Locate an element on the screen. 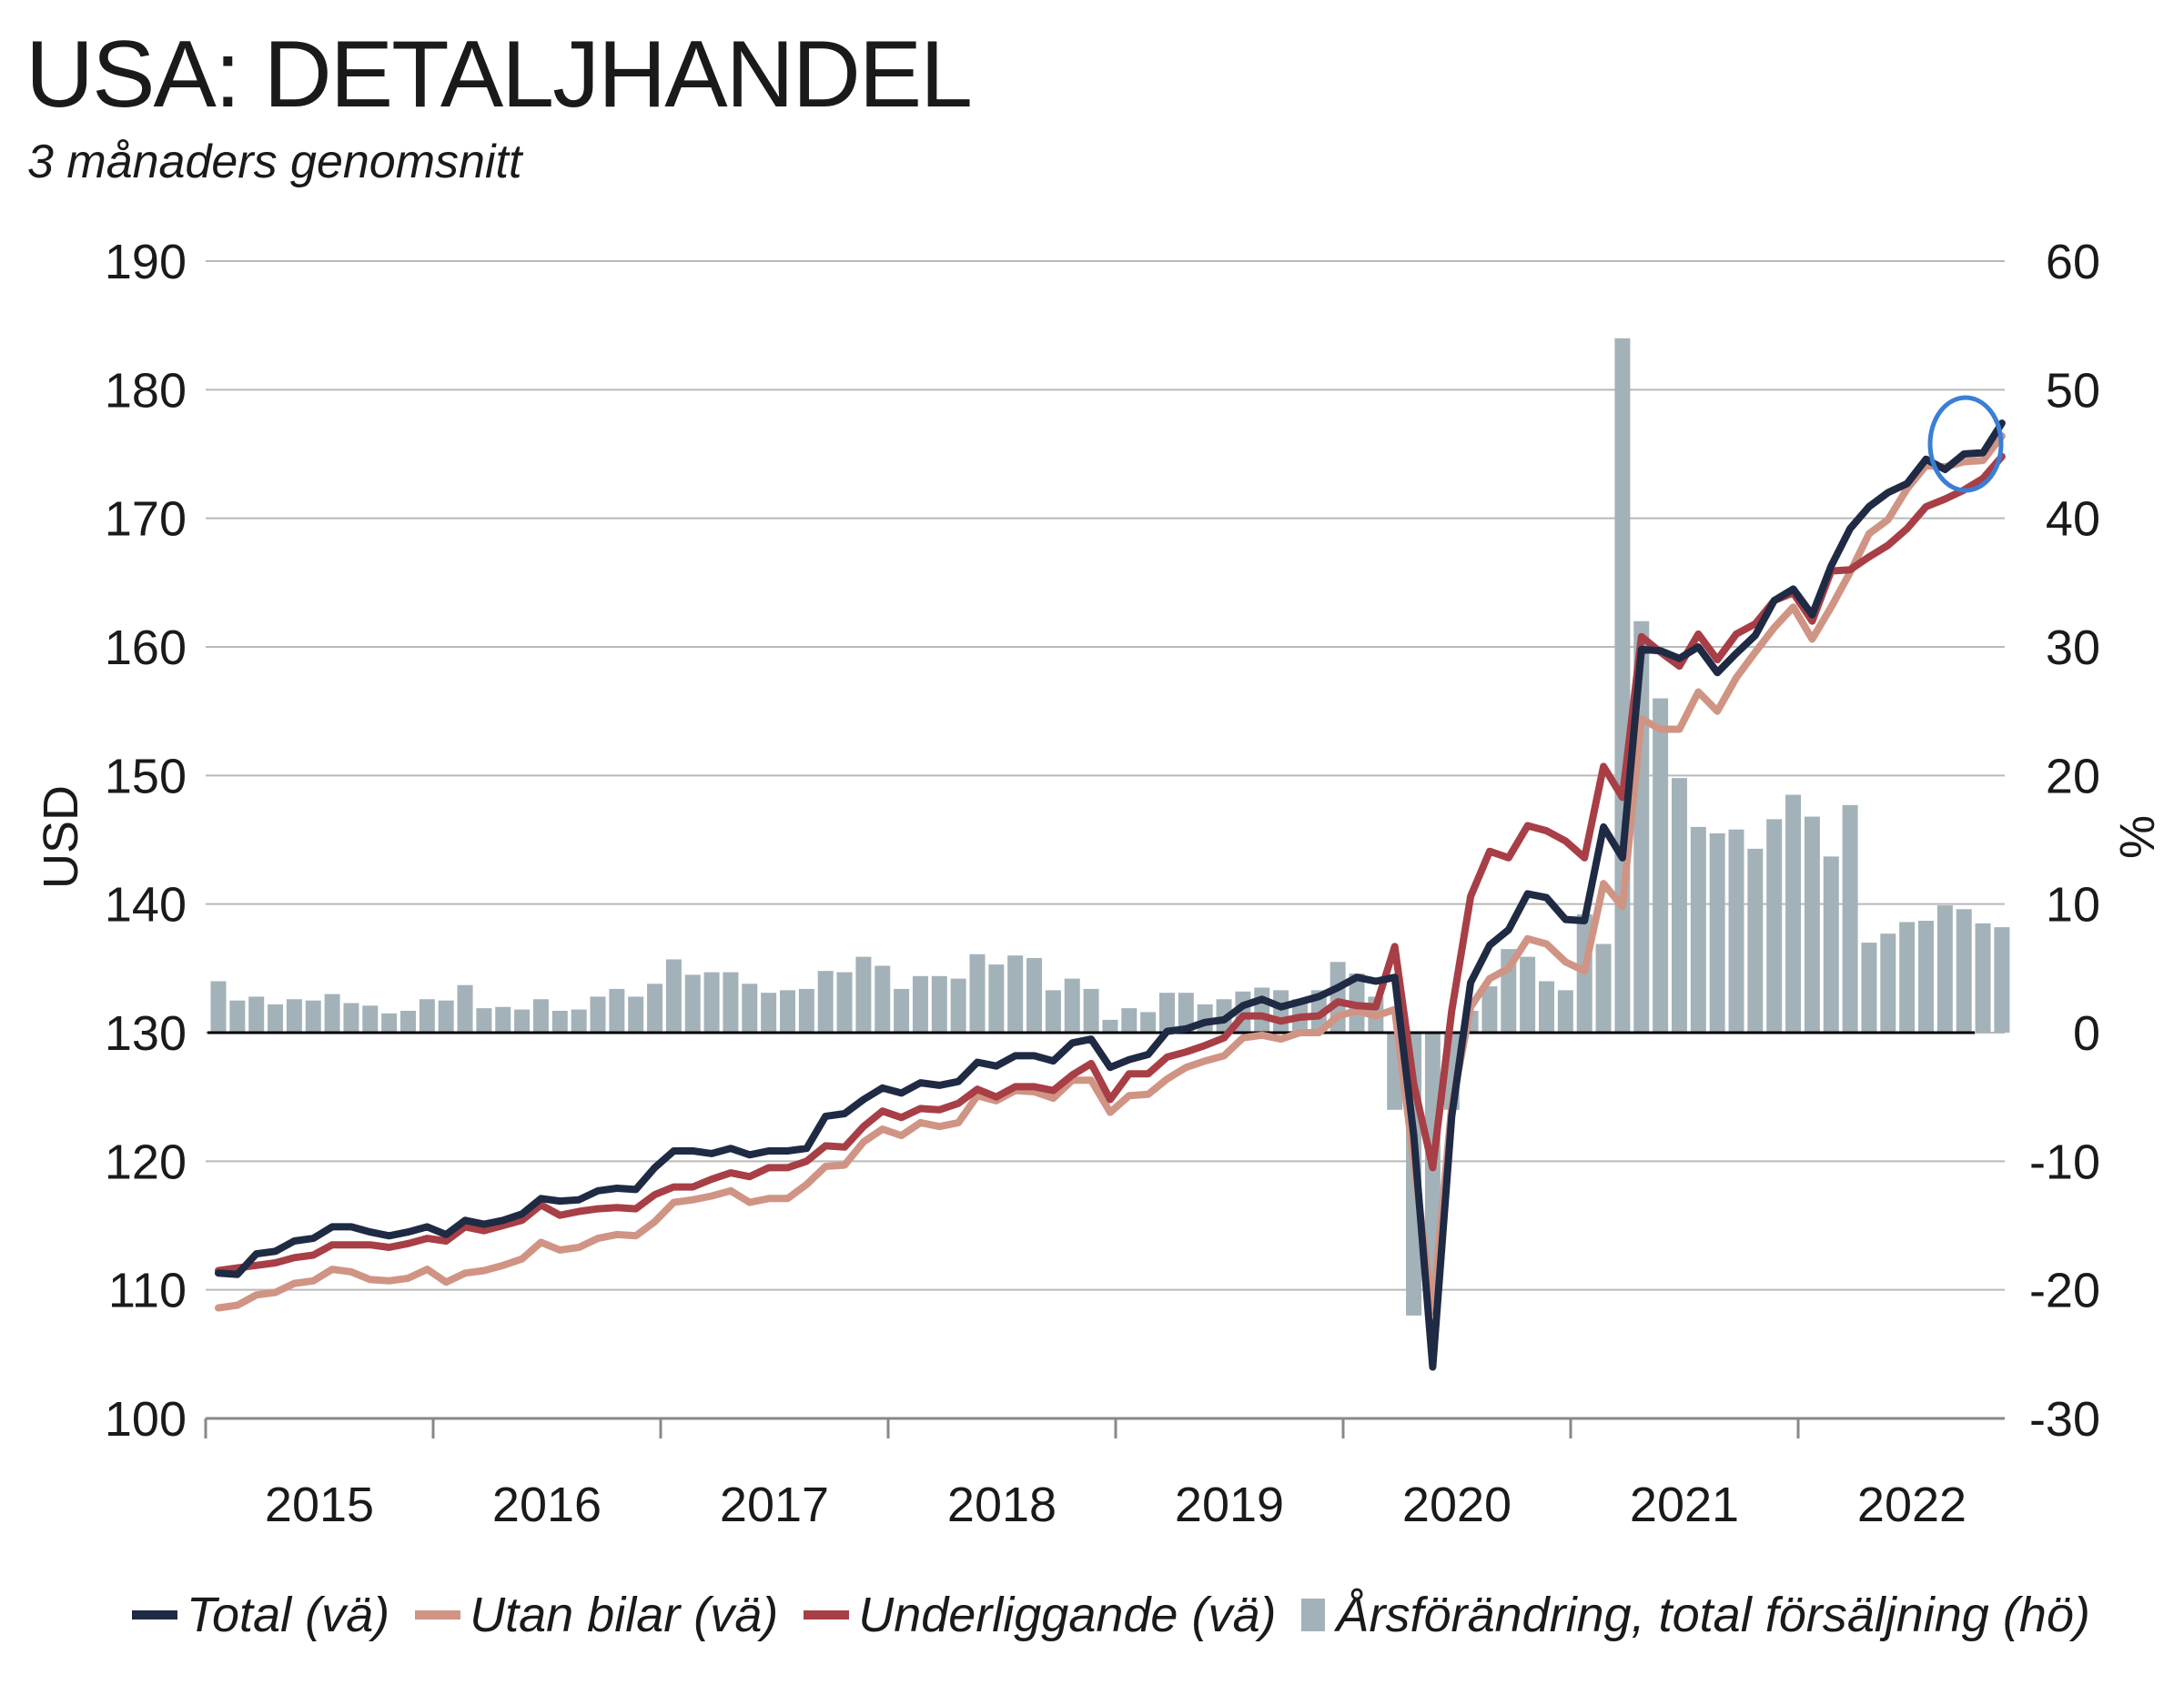 The width and height of the screenshot is (2184, 1685). legend-label-arsforandring: Årsförändring, total försäljning (hö) is located at coordinates (1713, 1615).